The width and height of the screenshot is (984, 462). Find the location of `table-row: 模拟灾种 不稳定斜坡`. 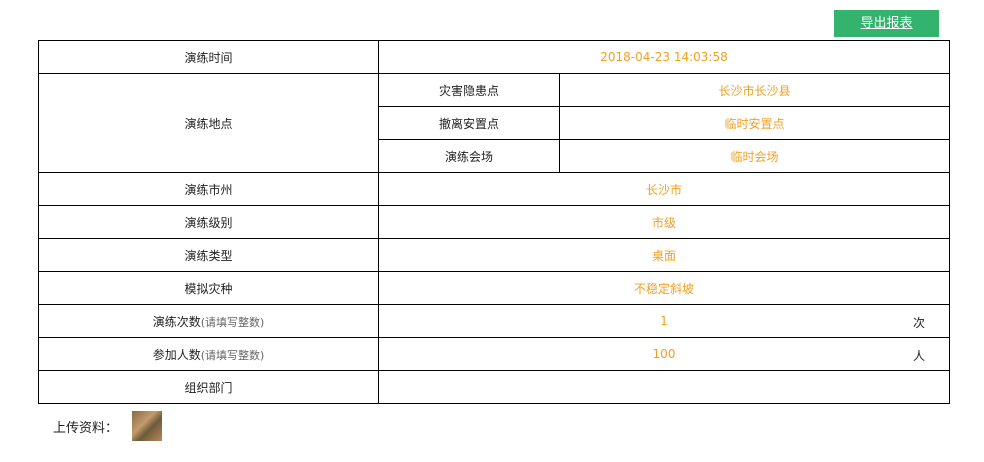

table-row: 模拟灾种 不稳定斜坡 is located at coordinates (494, 288).